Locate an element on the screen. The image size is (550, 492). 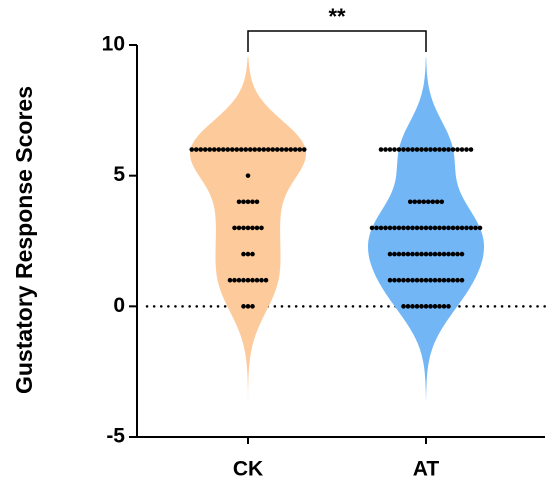
y-tick-label: 10 is located at coordinates (113, 44).